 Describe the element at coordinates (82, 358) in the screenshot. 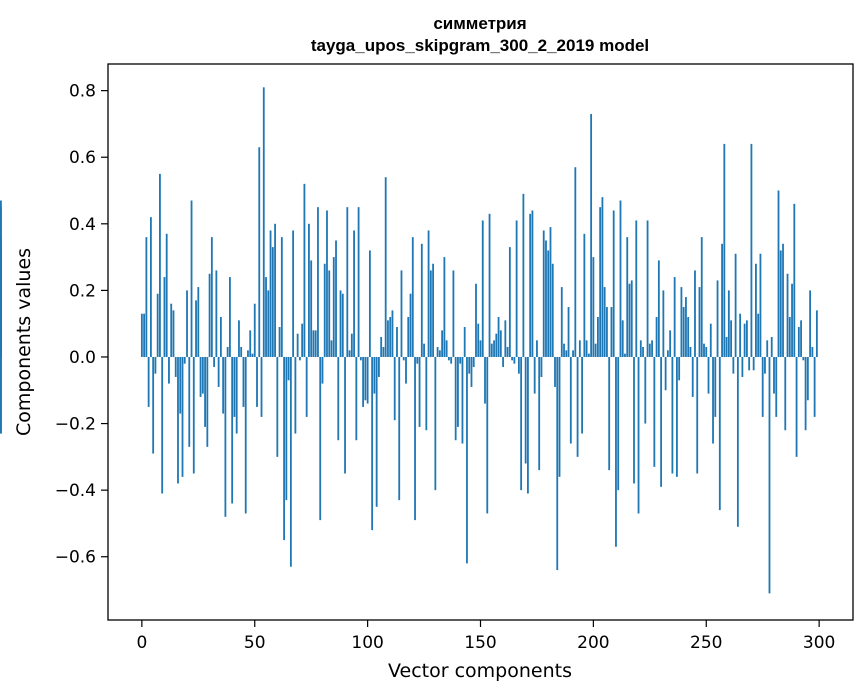

I see `y-tick-label: 0.0` at that location.